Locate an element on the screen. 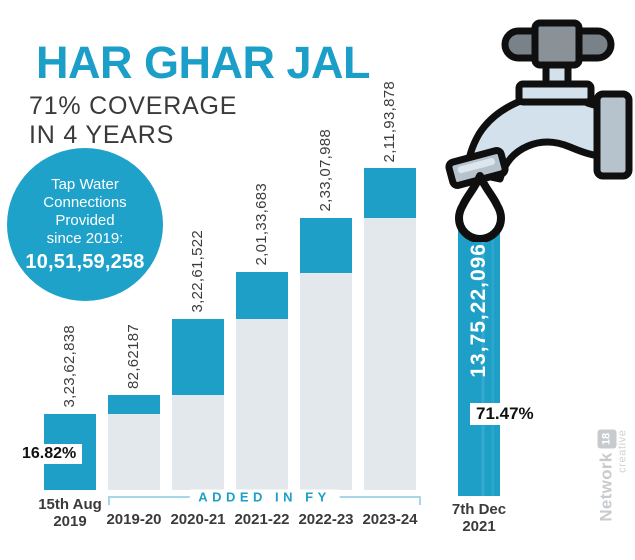  highlight-date-label: 7th Dec 2021 is located at coordinates (479, 518).